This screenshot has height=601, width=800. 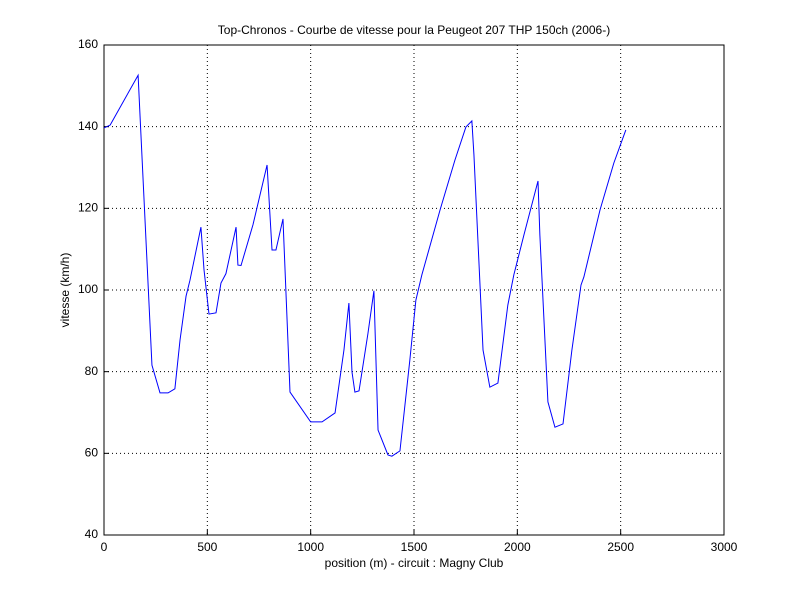 What do you see at coordinates (310, 547) in the screenshot?
I see `x-tick-label: 1000` at bounding box center [310, 547].